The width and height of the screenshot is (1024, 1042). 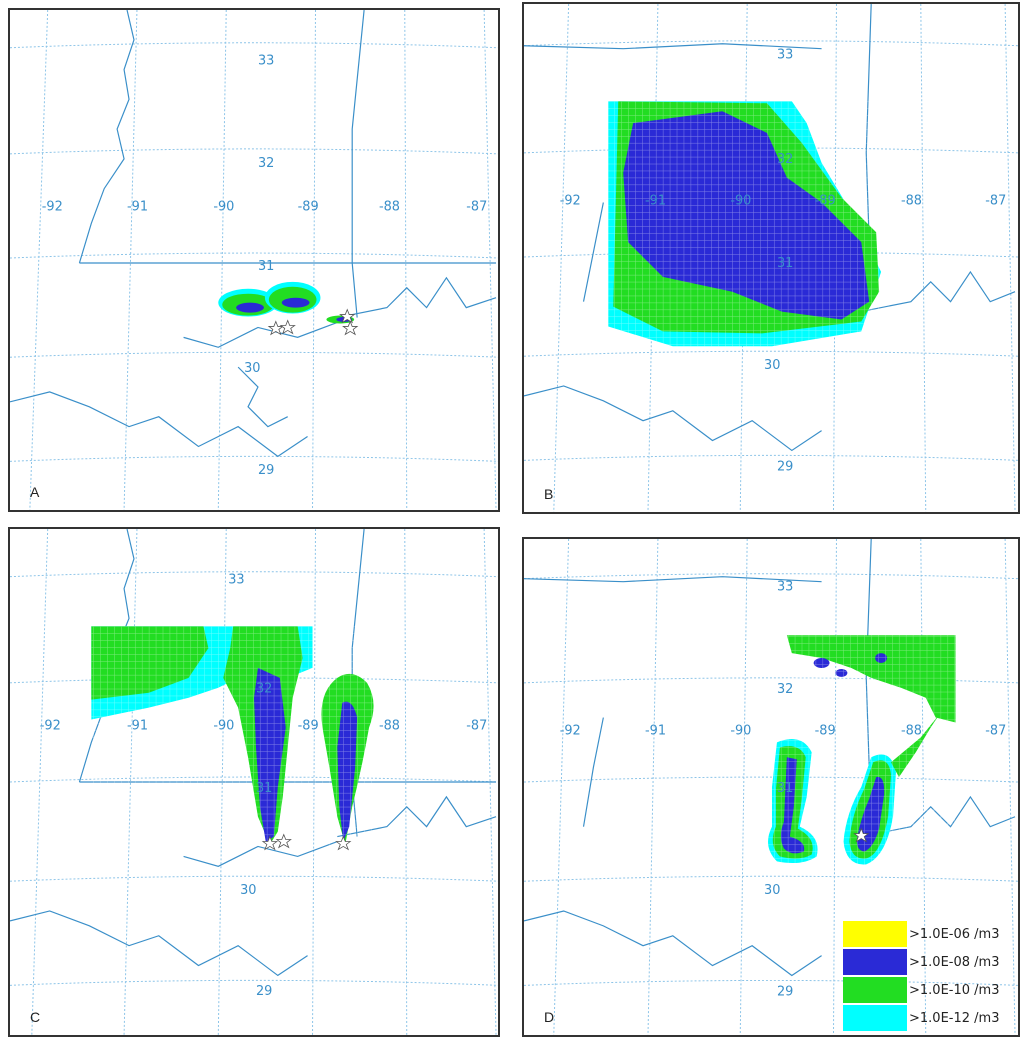 What do you see at coordinates (549, 1017) in the screenshot?
I see `panel-letter-d: D` at bounding box center [549, 1017].